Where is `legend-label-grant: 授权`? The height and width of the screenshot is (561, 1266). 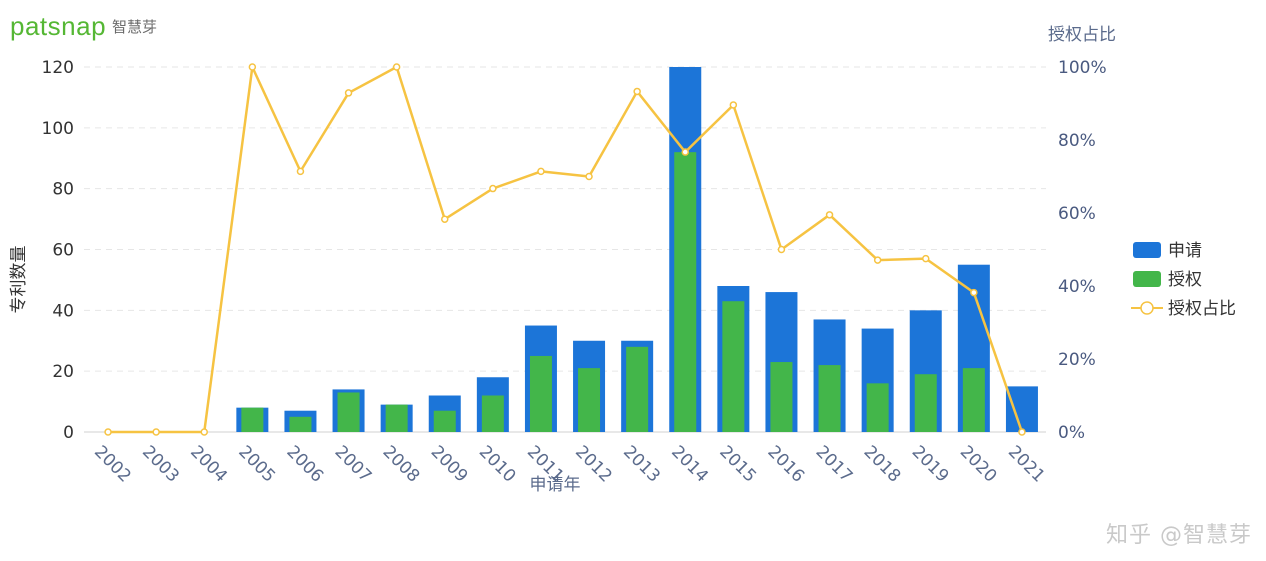
legend-label-grant: 授权 is located at coordinates (1185, 280).